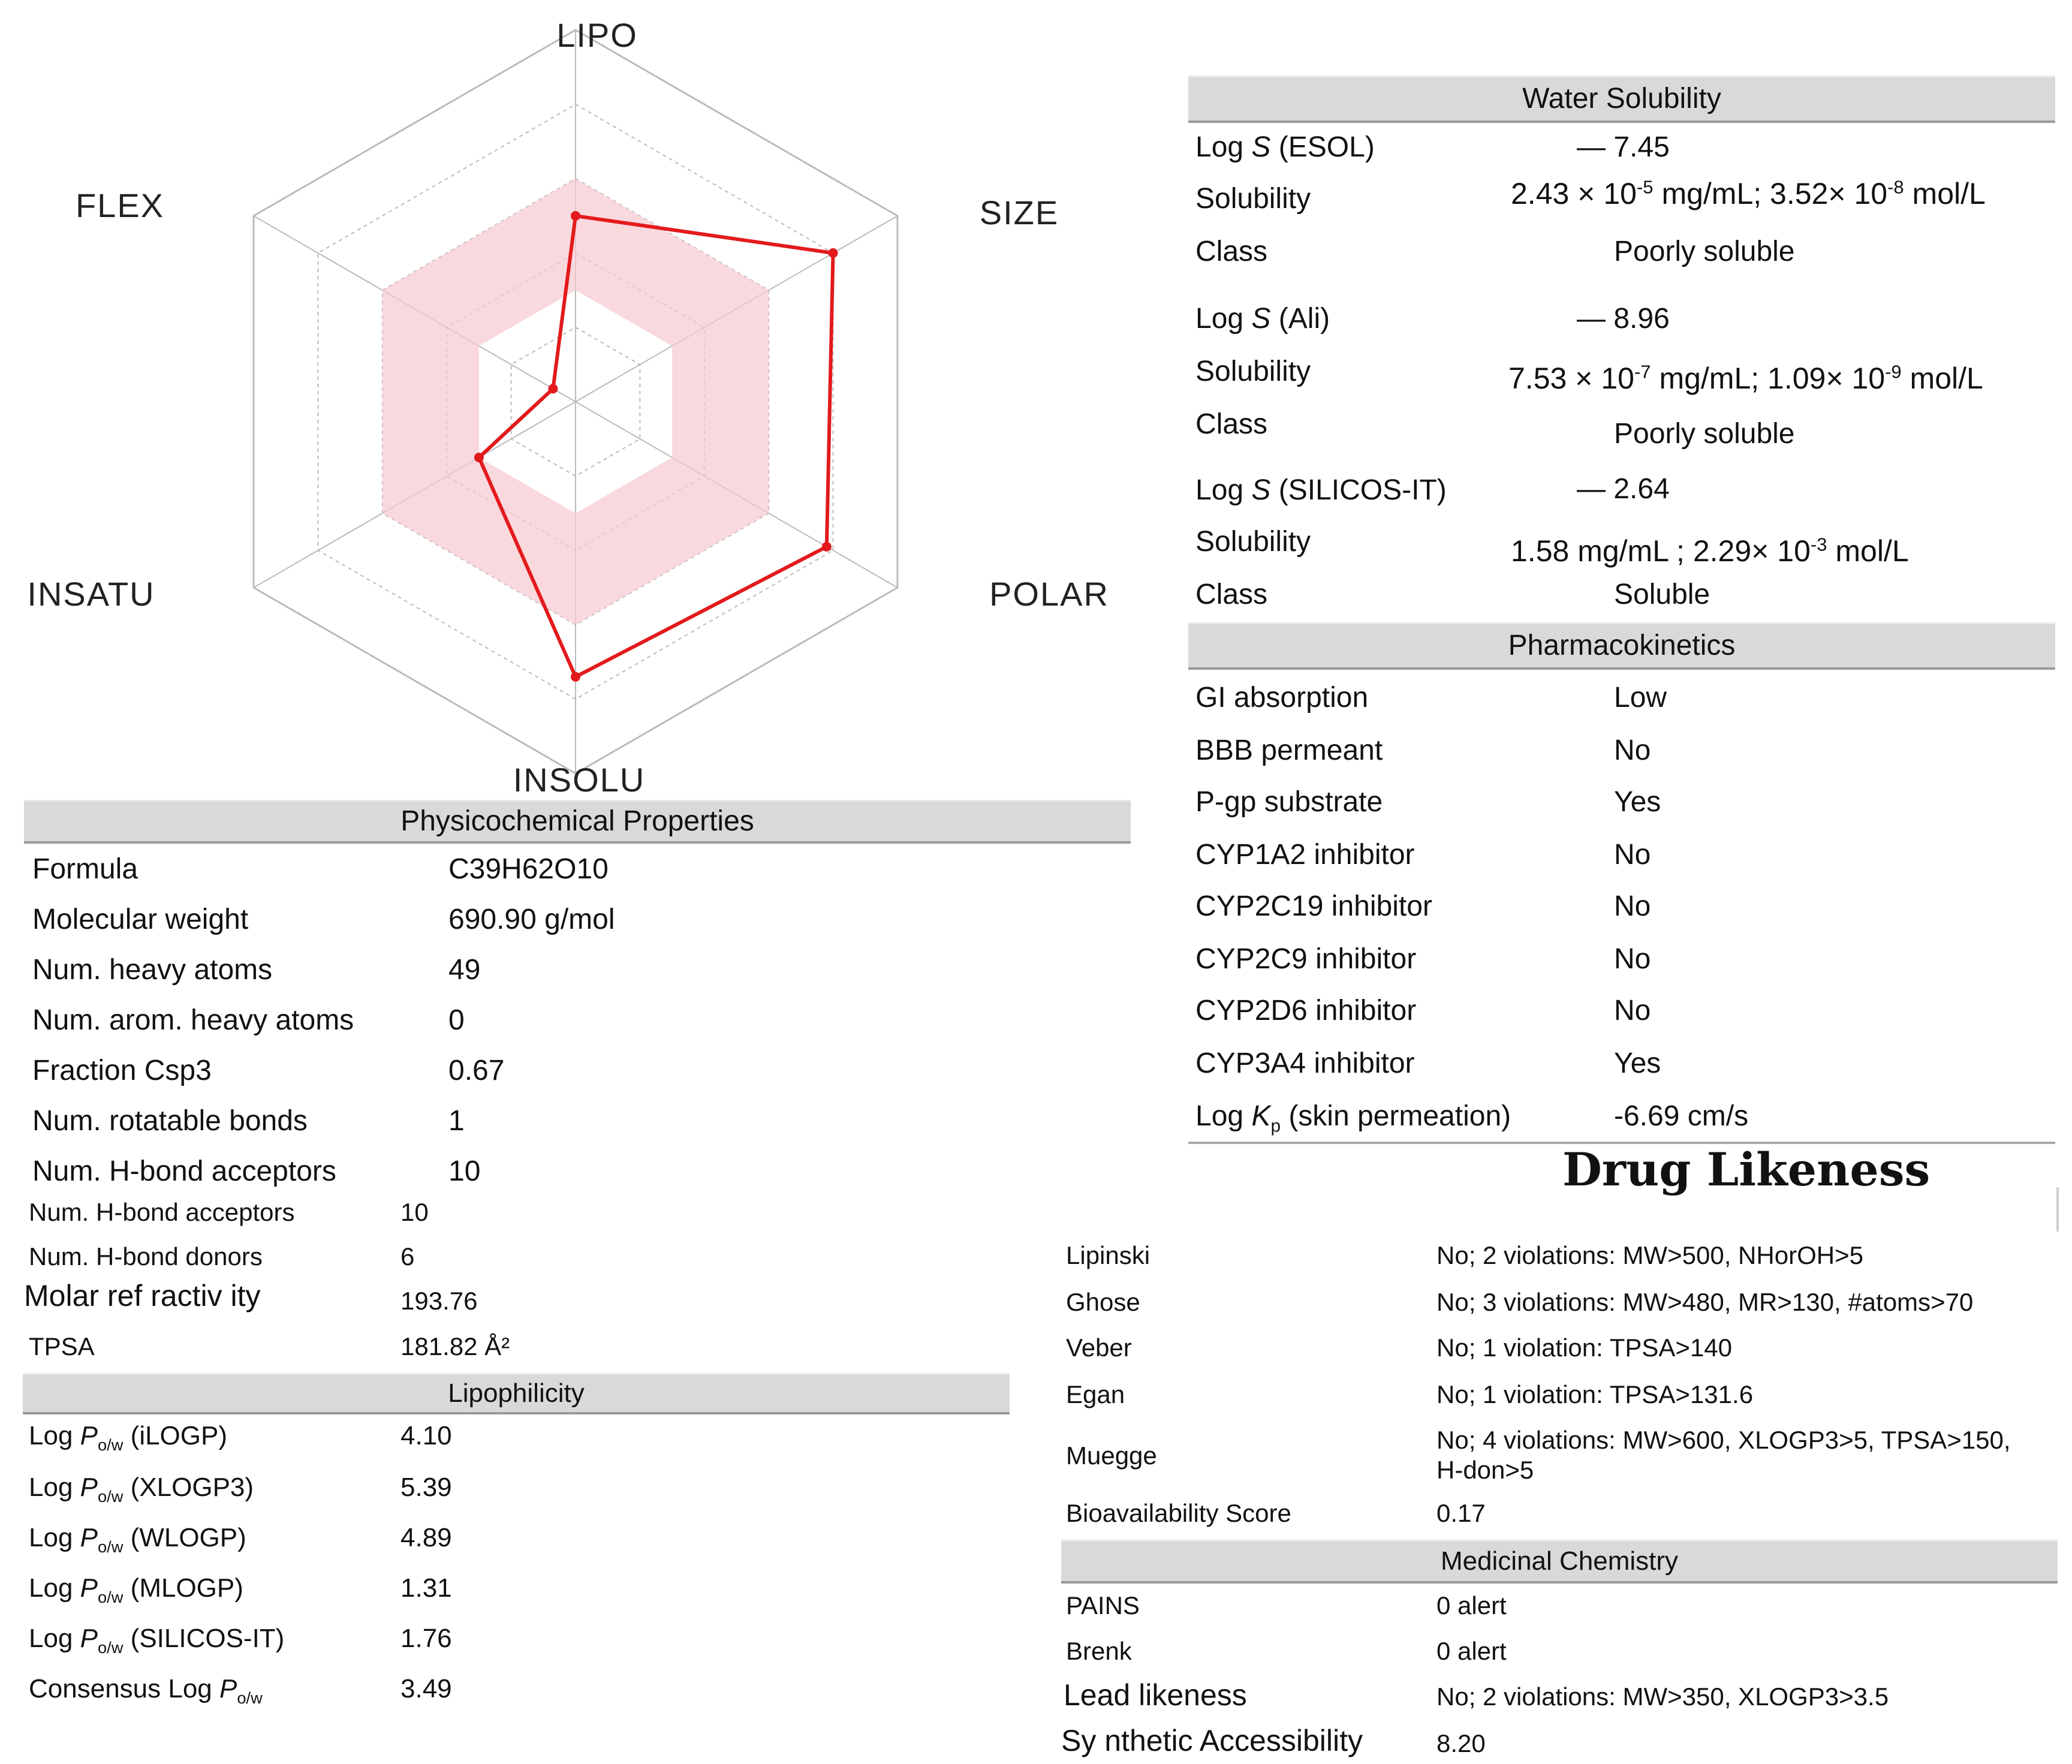 The width and height of the screenshot is (2072, 1764). I want to click on drug-likeness-title: Drug Likeness, so click(1747, 1169).